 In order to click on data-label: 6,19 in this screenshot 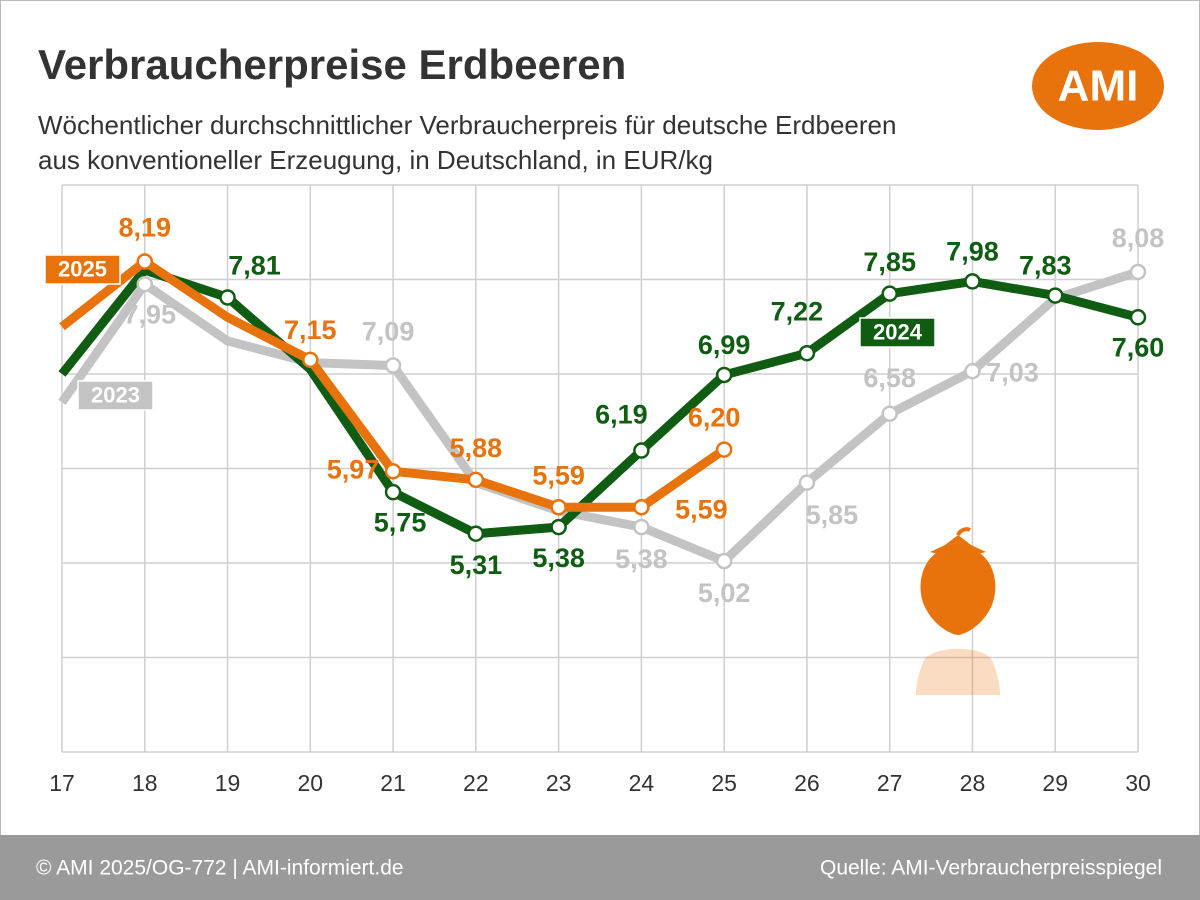, I will do `click(621, 415)`.